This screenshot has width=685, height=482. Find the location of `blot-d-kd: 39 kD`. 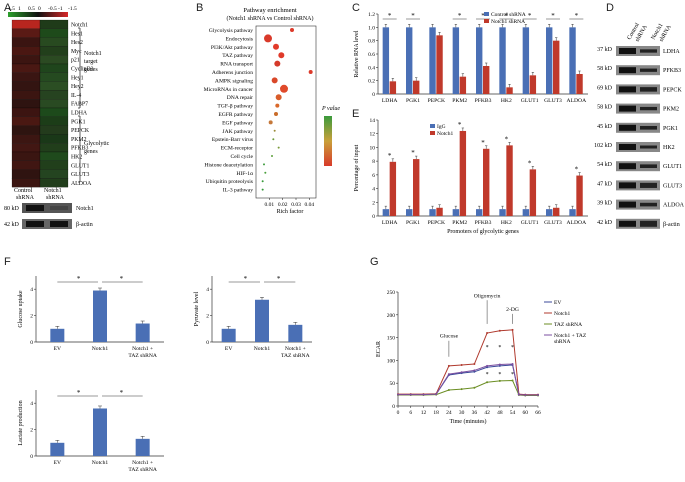

blot-d-kd: 39 kD is located at coordinates (605, 204).